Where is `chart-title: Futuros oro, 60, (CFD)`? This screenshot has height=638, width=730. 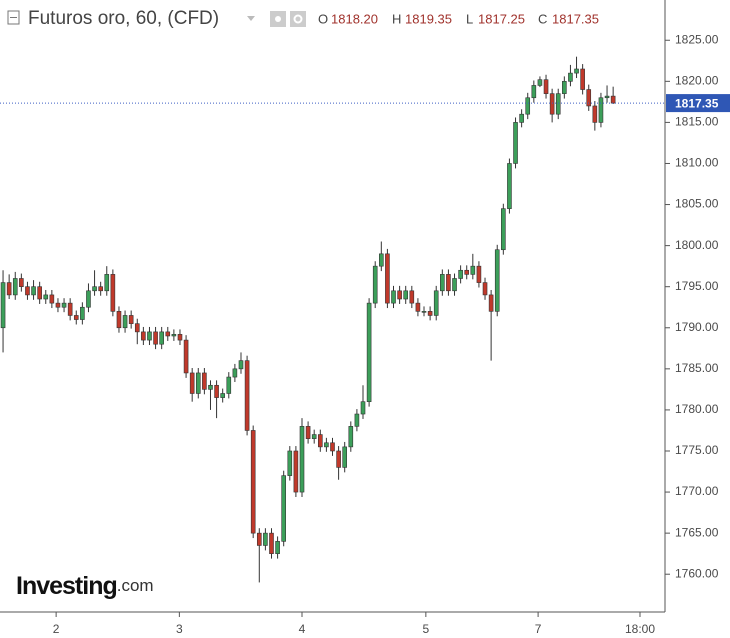
chart-title: Futuros oro, 60, (CFD) is located at coordinates (123, 18).